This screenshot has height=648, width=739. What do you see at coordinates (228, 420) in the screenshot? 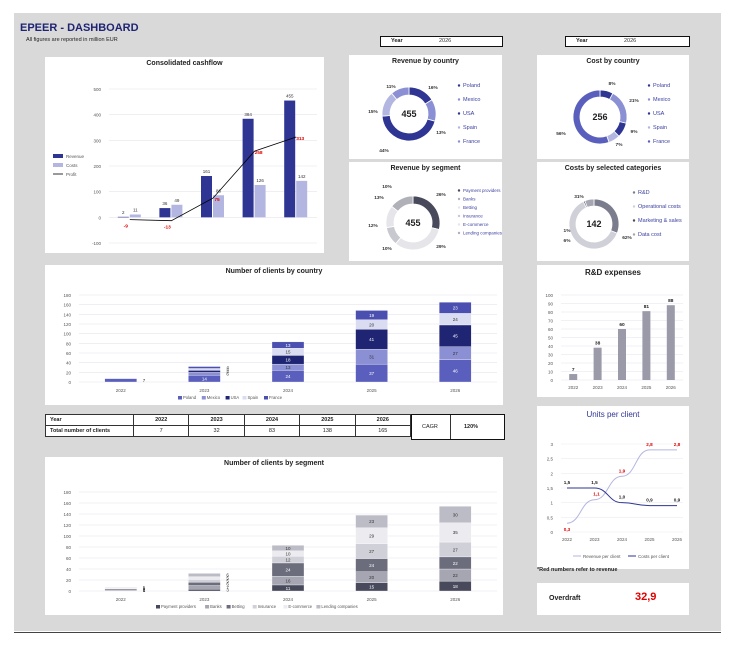
I see `table-row: Year 2022 2023 2024 2025 2026` at bounding box center [228, 420].